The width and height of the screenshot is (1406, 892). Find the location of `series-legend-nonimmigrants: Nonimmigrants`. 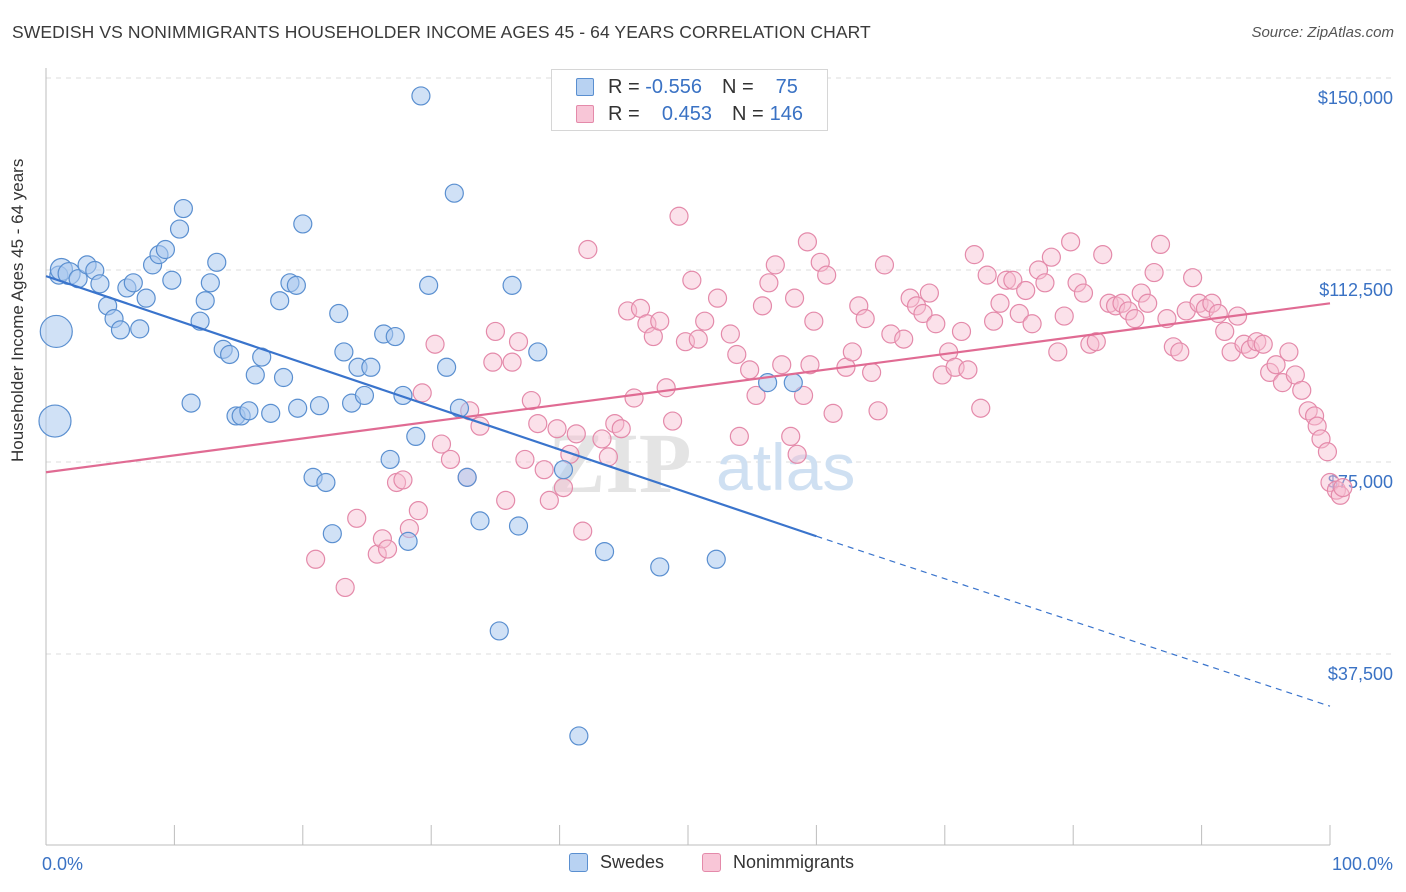

series-legend-nonimmigrants: Nonimmigrants is located at coordinates (778, 862).